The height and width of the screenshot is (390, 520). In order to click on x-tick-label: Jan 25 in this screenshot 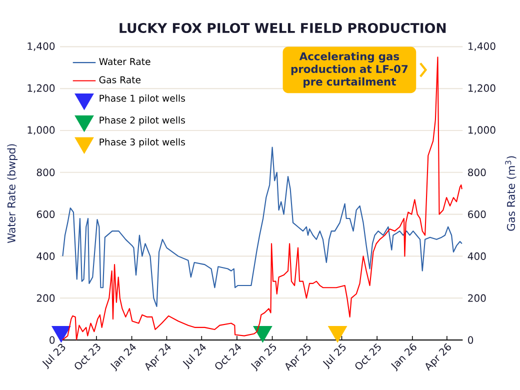, I will do `click(263, 357)`.